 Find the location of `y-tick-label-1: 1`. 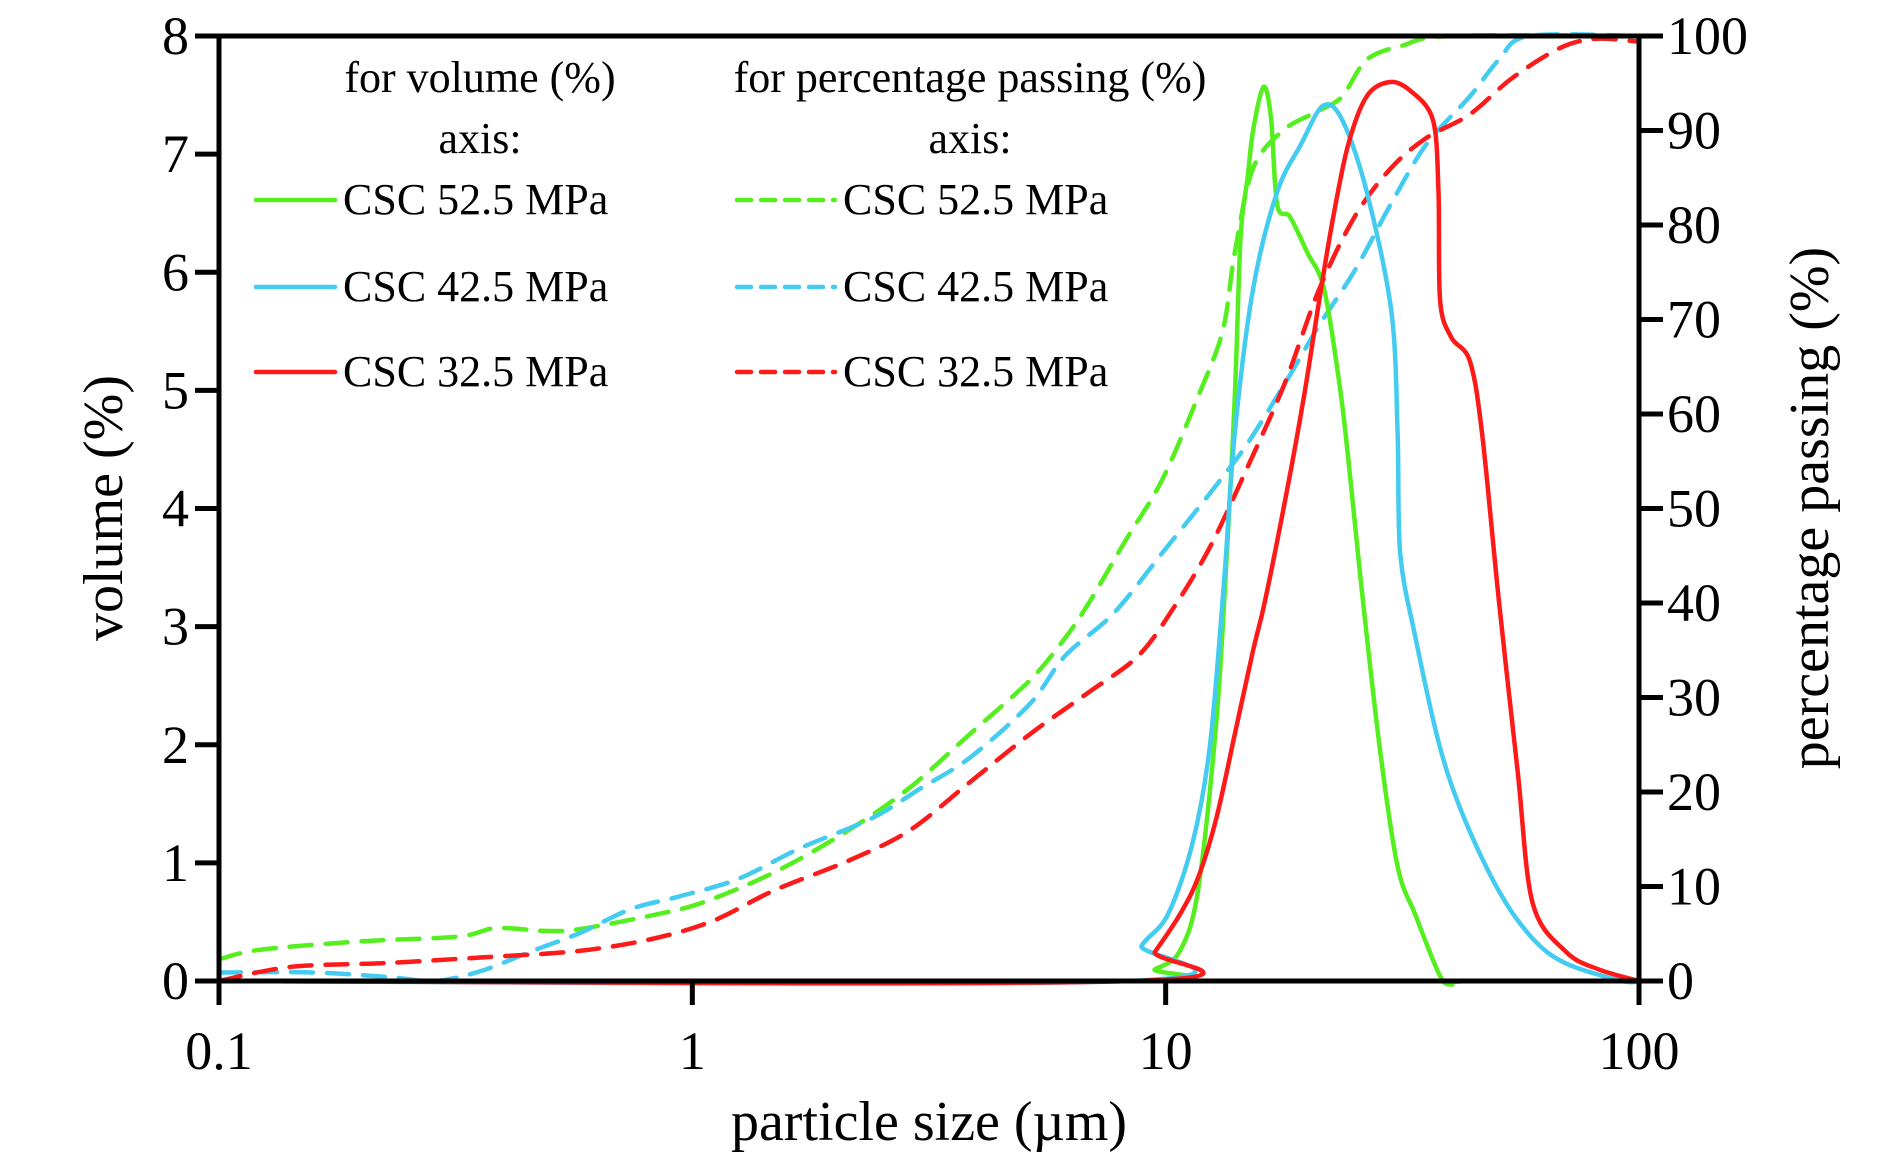

y-tick-label-1: 1 is located at coordinates (175, 863).